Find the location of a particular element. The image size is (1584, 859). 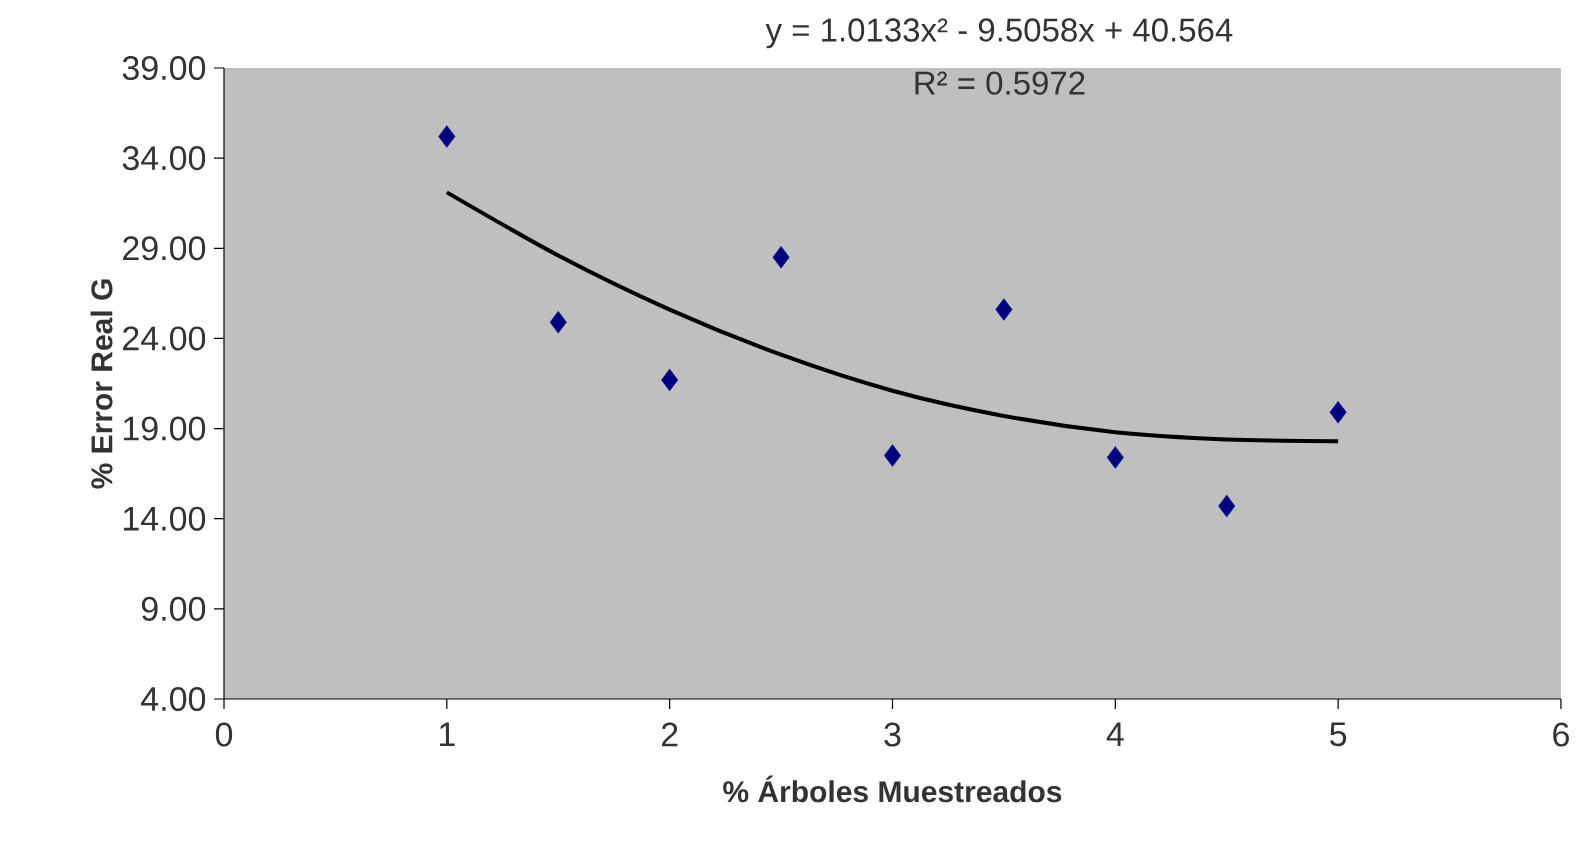

x-tick-label: 1 is located at coordinates (447, 734).